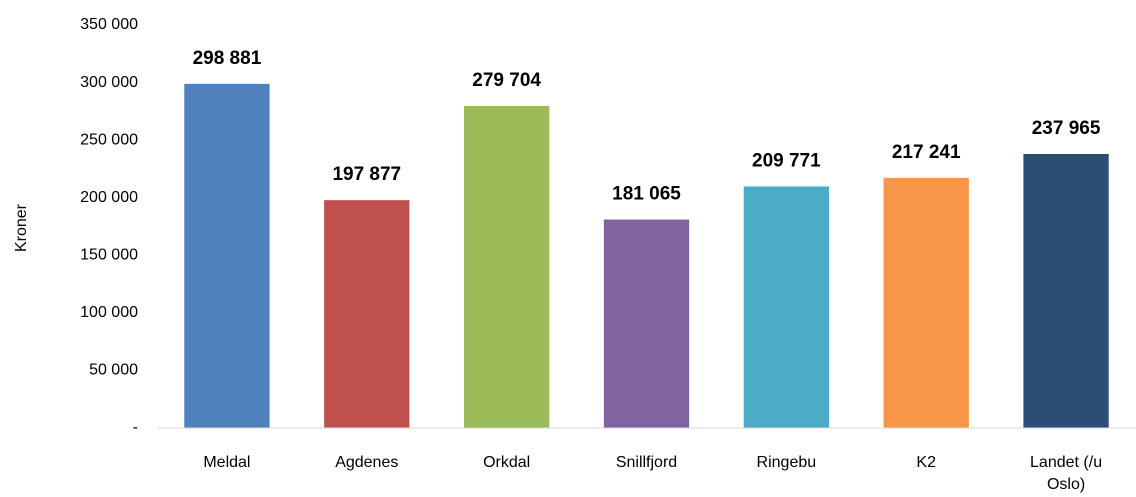 The height and width of the screenshot is (497, 1136). I want to click on x-tick-label: Agdenes, so click(367, 462).